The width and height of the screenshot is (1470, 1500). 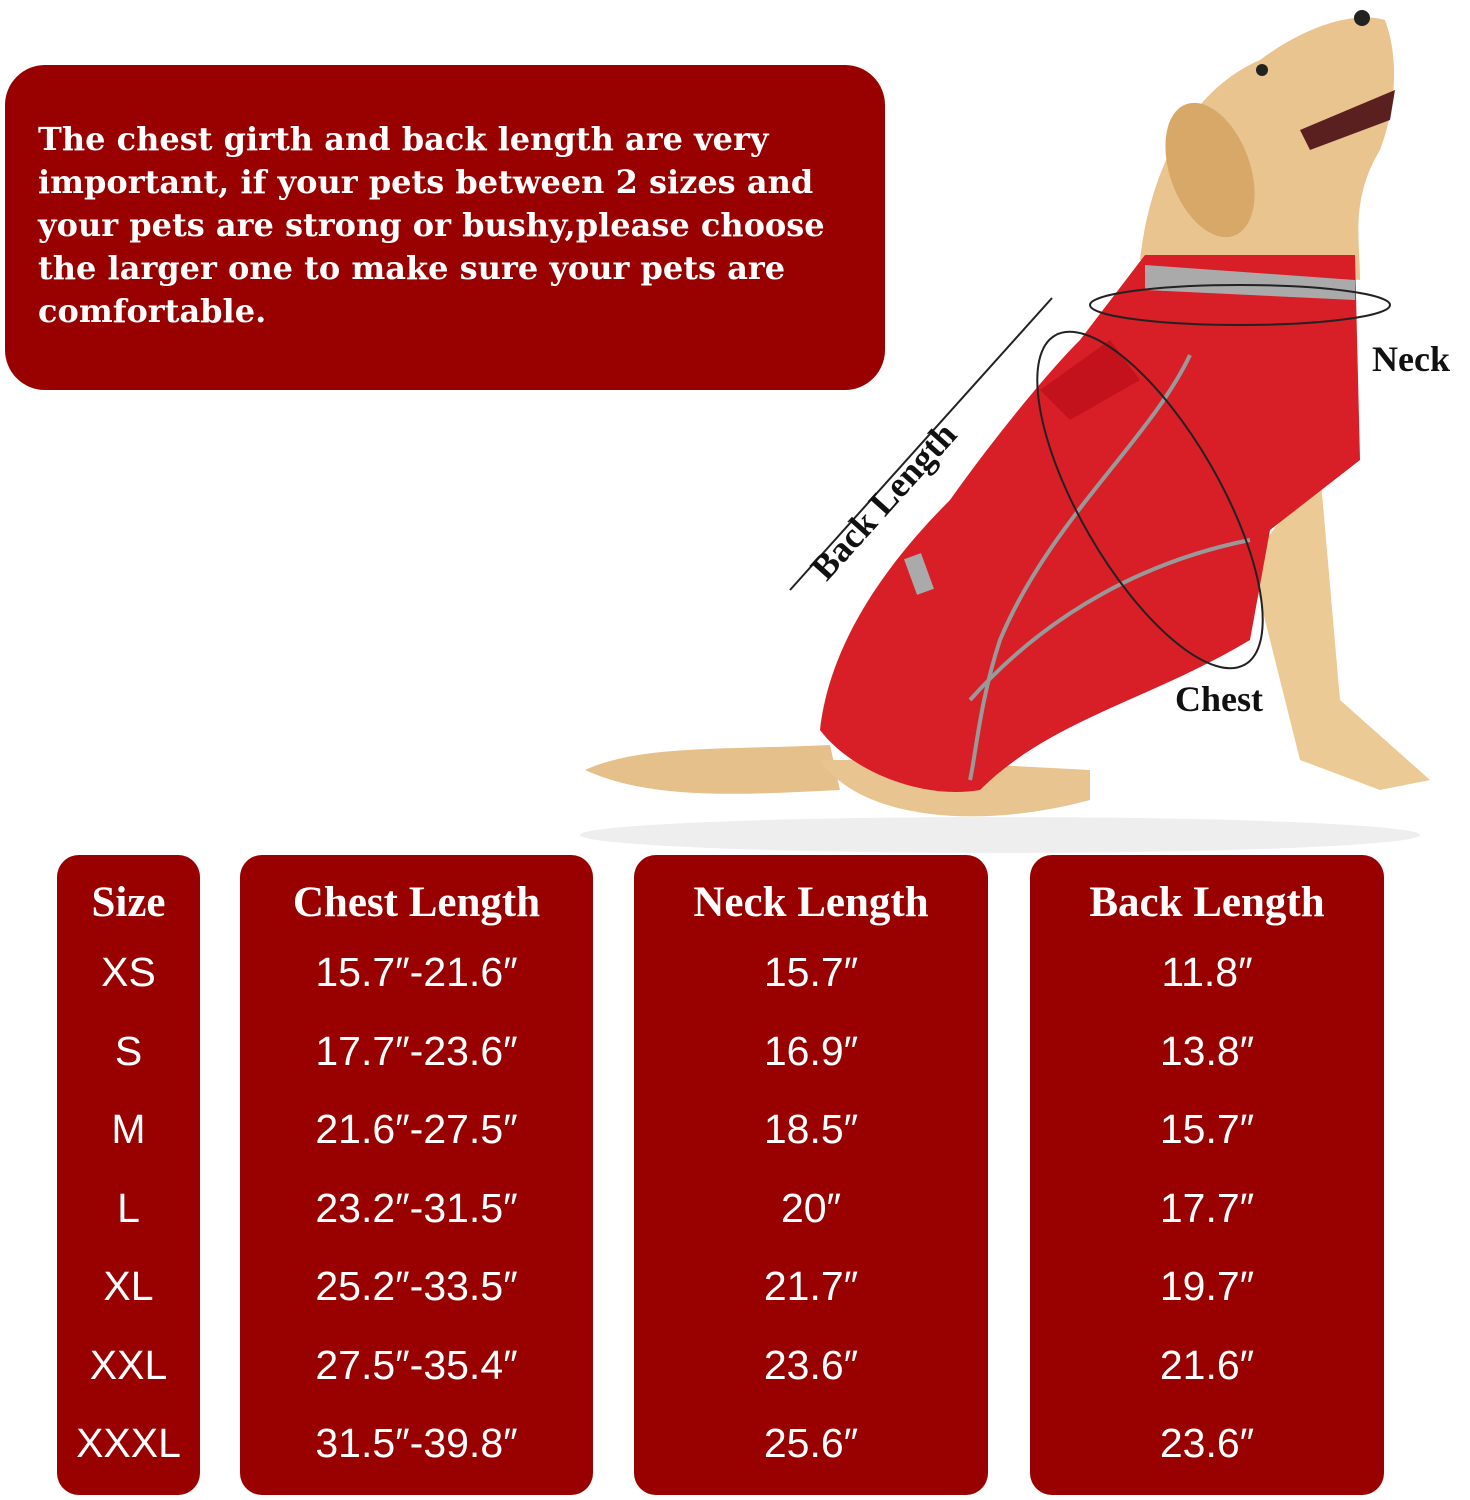 I want to click on neck-cell: 20″, so click(x=811, y=1207).